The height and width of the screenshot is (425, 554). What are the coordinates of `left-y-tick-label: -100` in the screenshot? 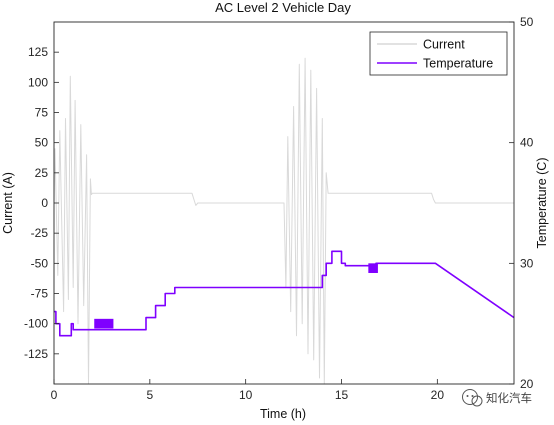 It's located at (36, 324).